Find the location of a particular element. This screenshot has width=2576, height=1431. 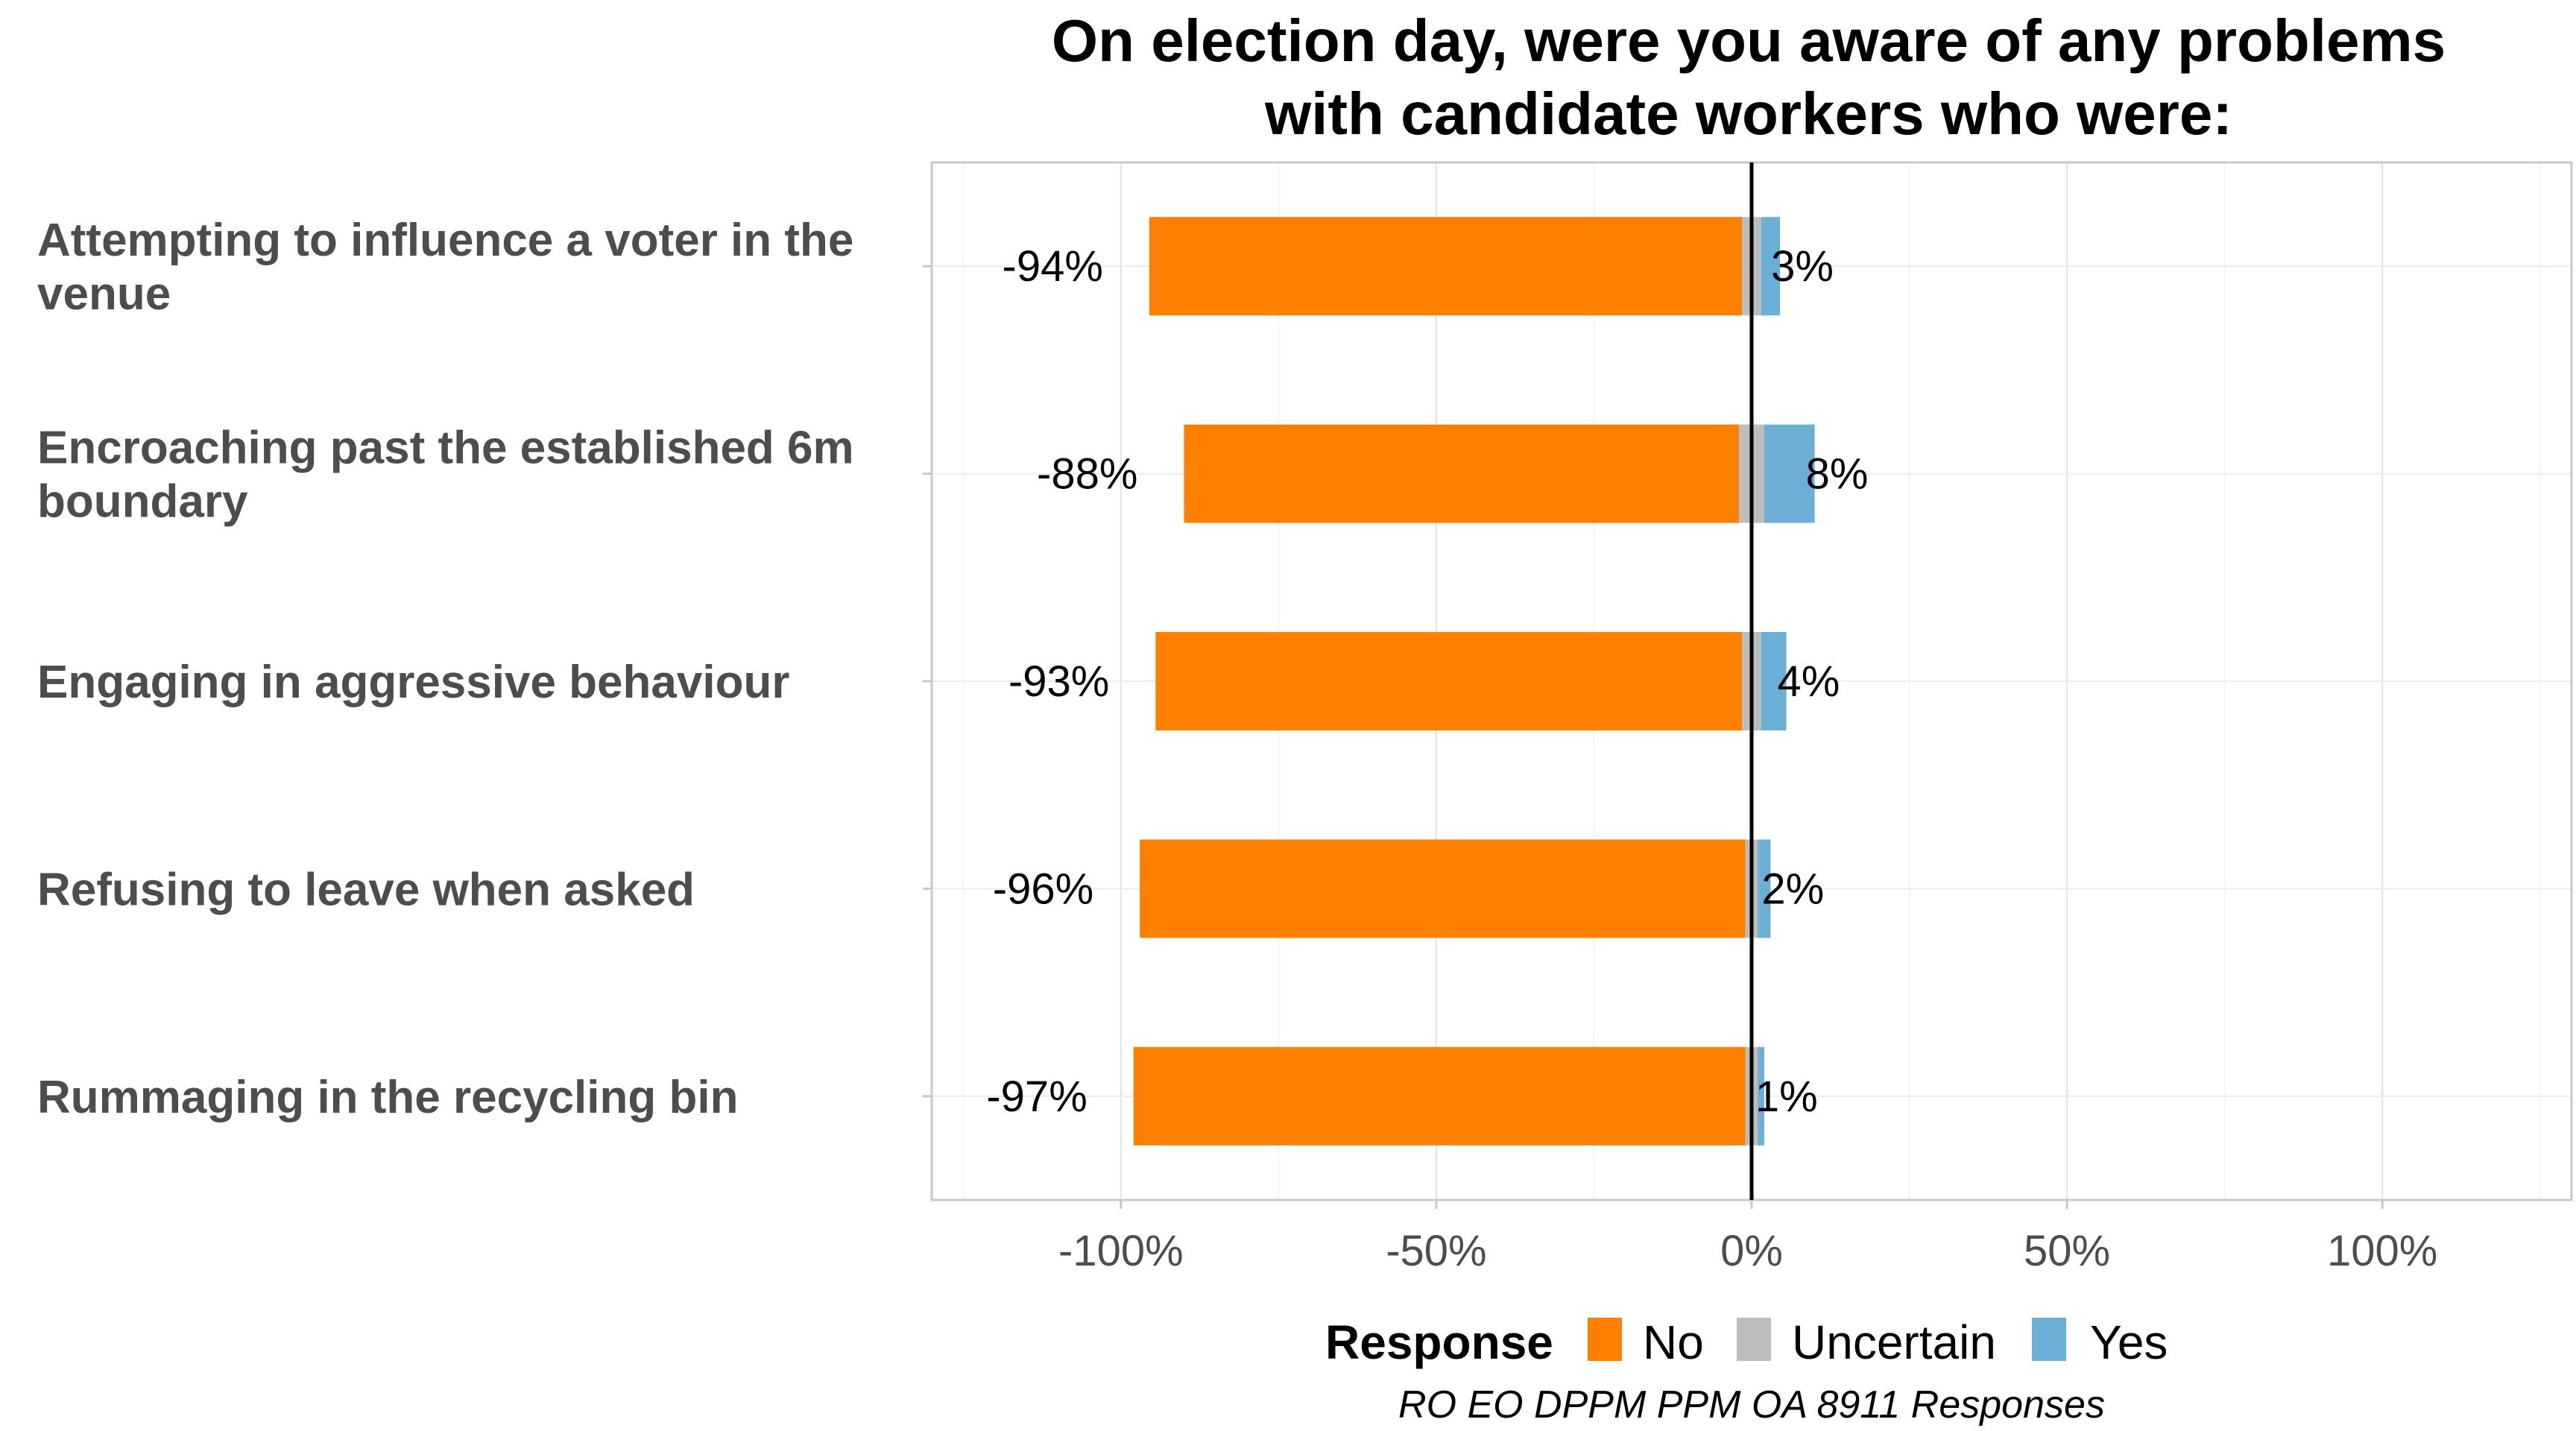

legend-swatch-yes is located at coordinates (2049, 1339).